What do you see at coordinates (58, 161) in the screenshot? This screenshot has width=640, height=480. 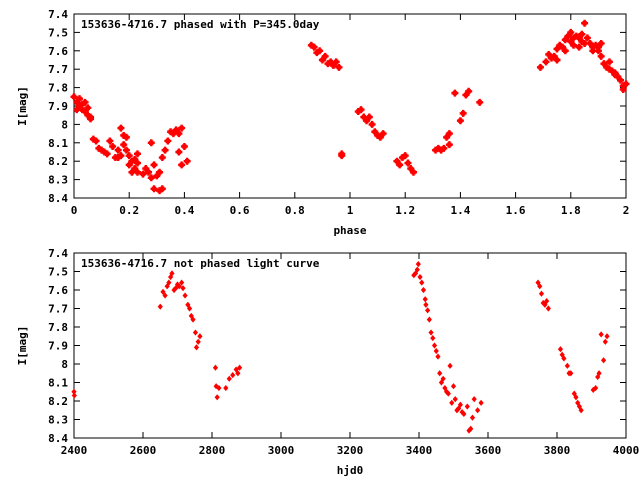 I see `y-tick-label: 8.2` at bounding box center [58, 161].